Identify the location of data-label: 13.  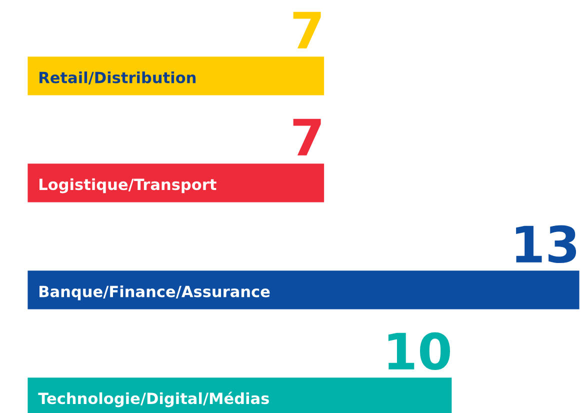
(546, 244).